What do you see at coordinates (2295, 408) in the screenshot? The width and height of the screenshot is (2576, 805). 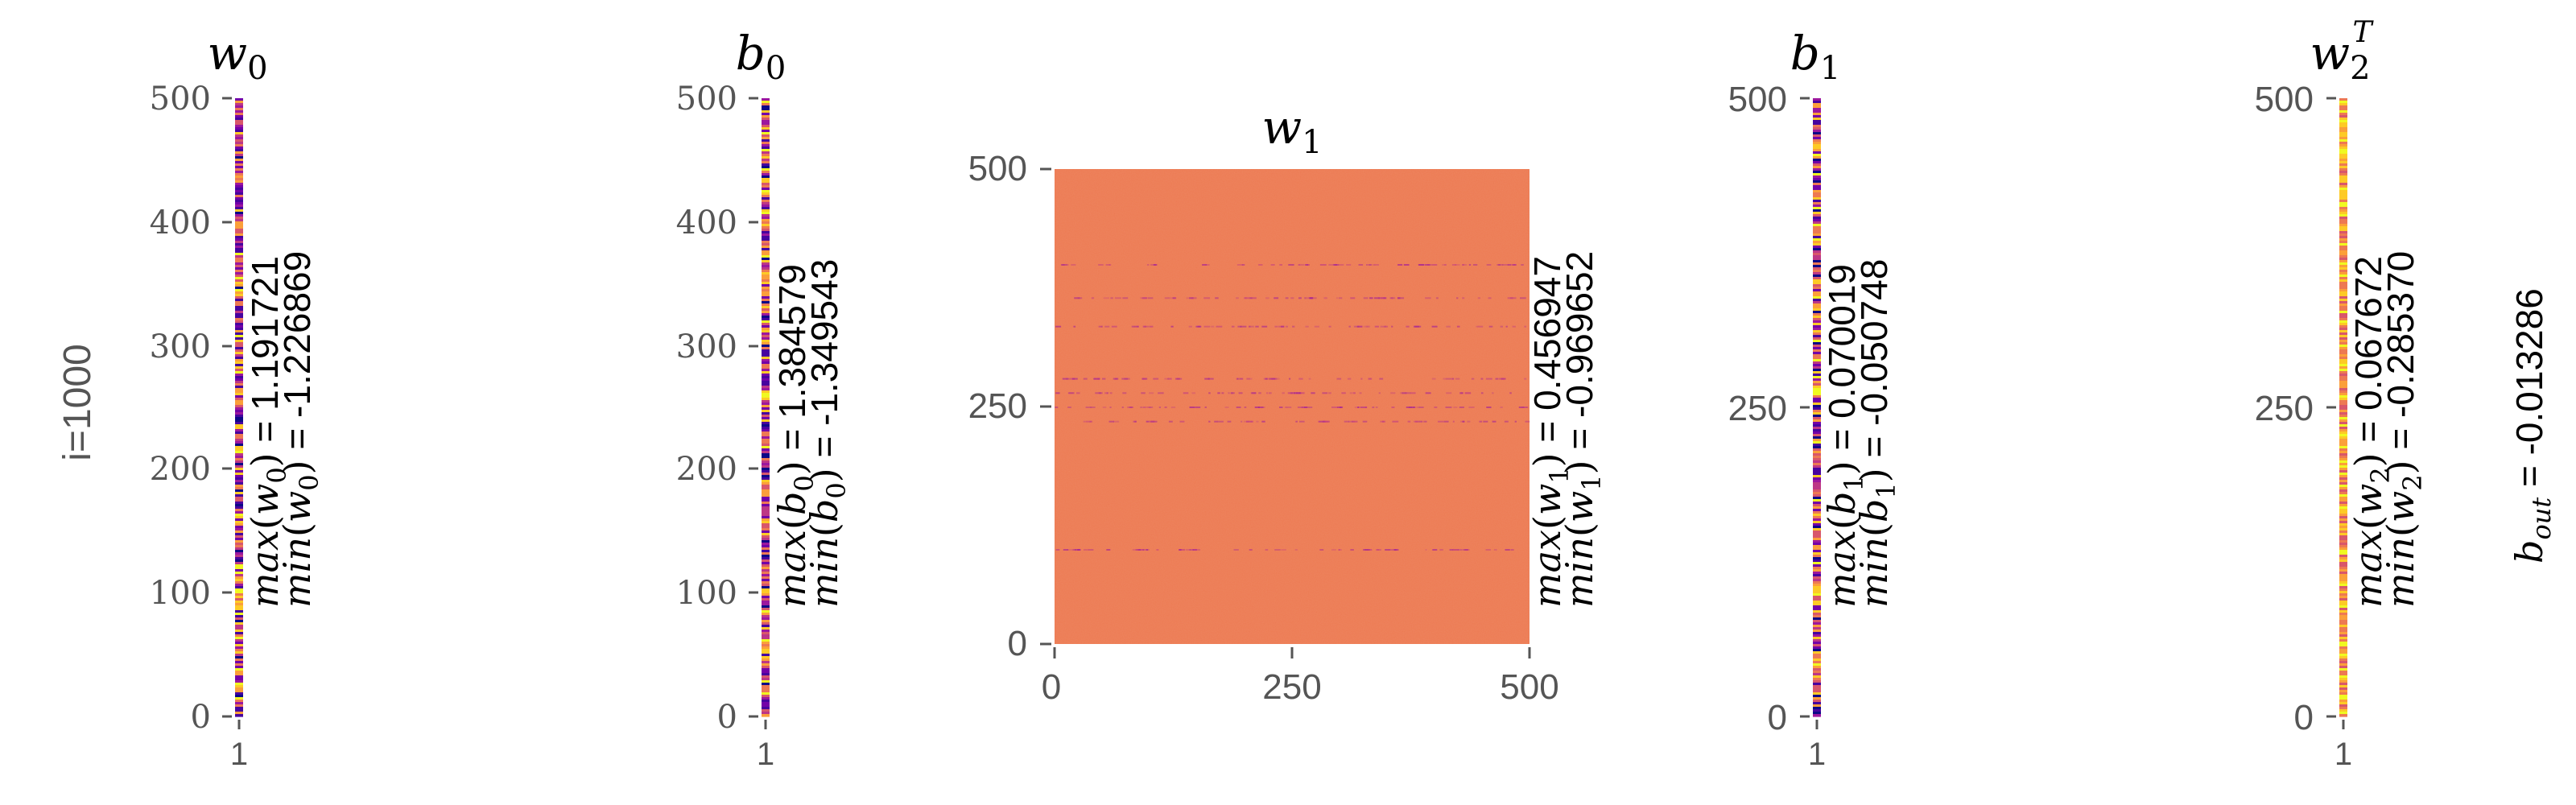 I see `panel-w2t-yaxis: 0 250 500` at bounding box center [2295, 408].